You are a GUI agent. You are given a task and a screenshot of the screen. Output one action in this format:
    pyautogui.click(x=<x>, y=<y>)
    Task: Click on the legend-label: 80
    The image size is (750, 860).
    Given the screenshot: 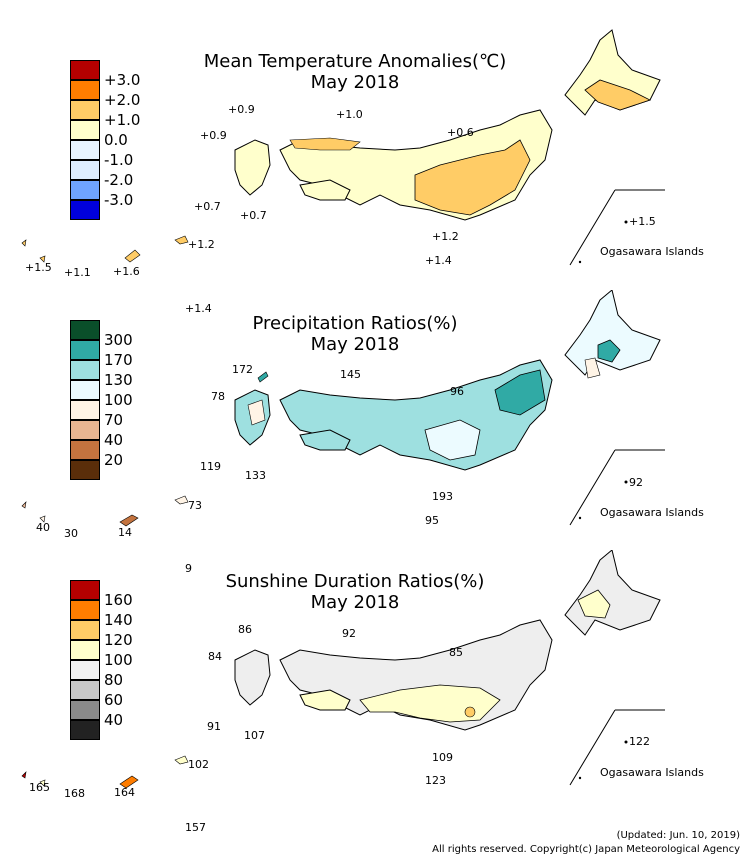 What is the action you would take?
    pyautogui.click(x=114, y=680)
    